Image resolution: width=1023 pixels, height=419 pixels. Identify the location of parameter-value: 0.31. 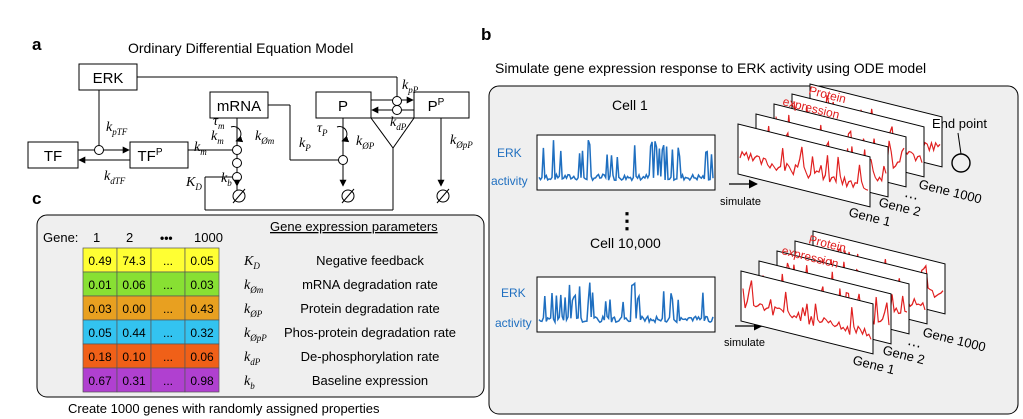
(134, 381).